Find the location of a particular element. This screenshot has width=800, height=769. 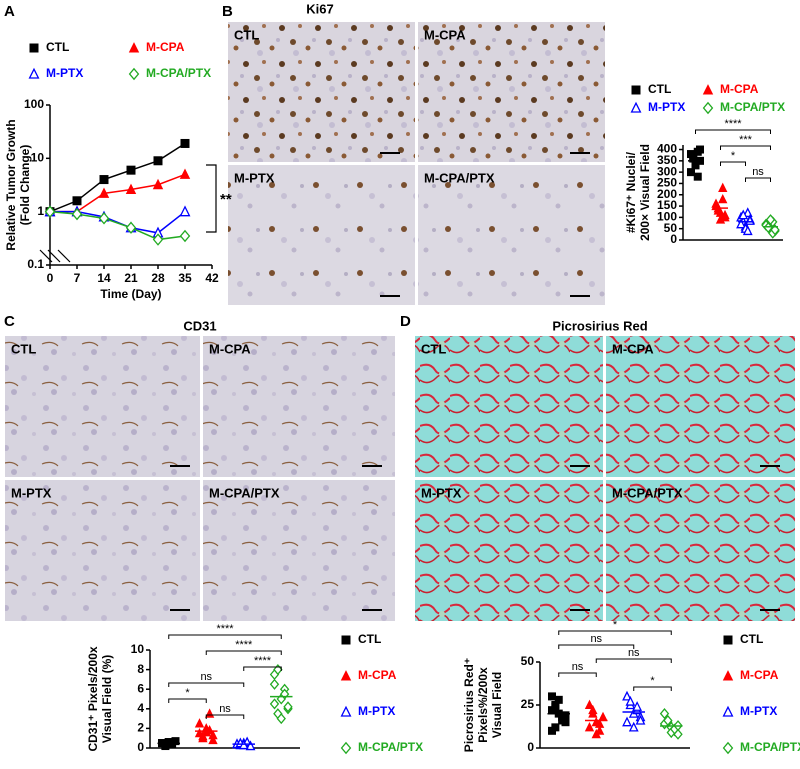

y-tick-label: 250 is located at coordinates (667, 183).